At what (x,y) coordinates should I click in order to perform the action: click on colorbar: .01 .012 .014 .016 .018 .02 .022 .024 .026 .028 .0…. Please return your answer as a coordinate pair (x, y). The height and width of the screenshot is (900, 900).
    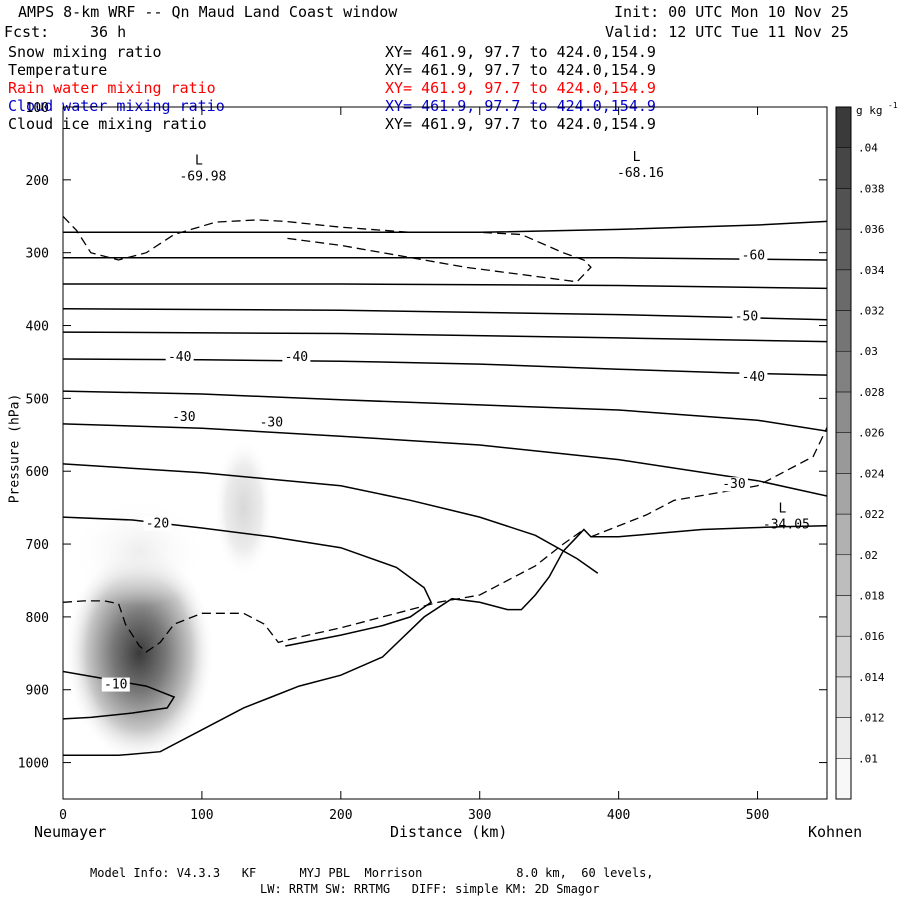
    Looking at the image, I should click on (866, 450).